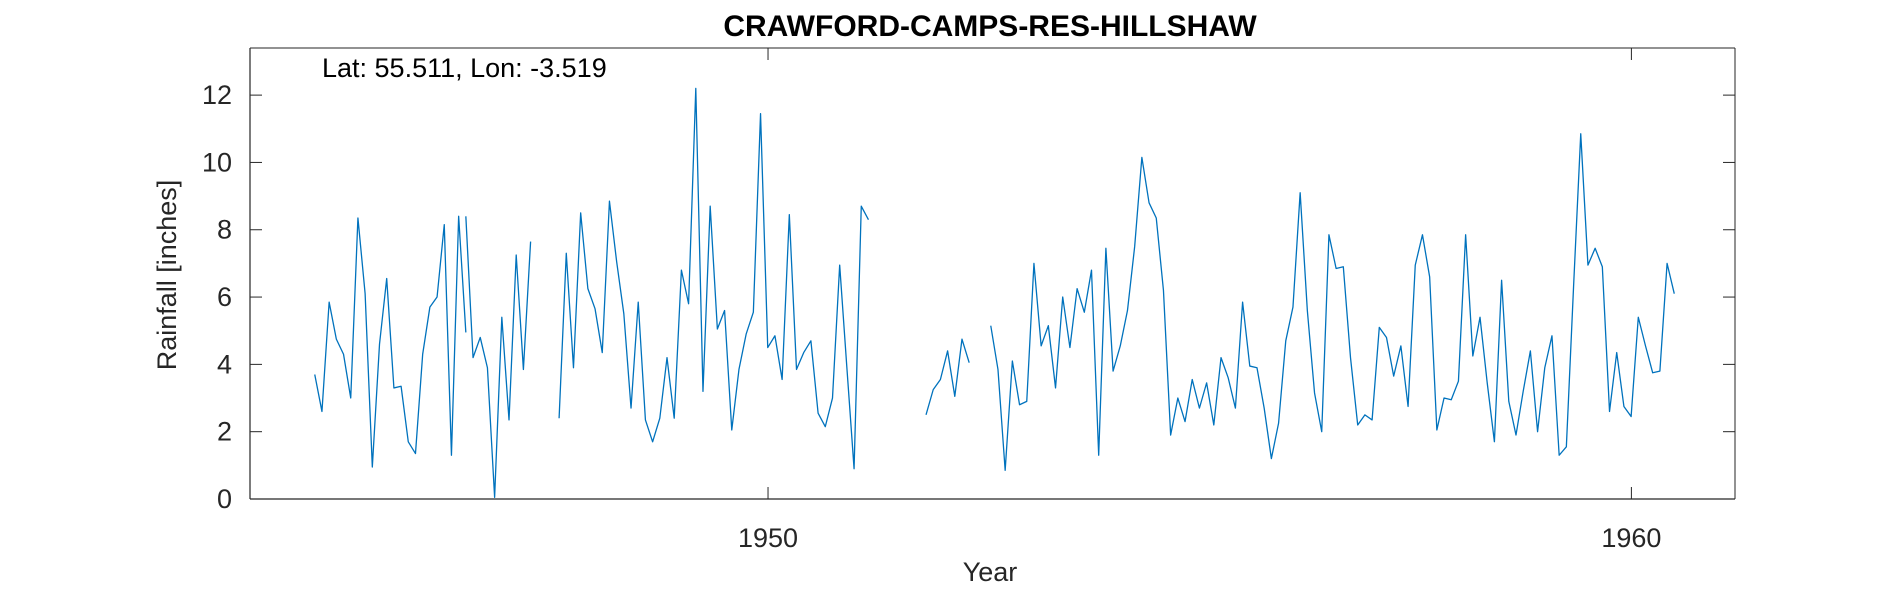  I want to click on y-tick-label: 6, so click(224, 297).